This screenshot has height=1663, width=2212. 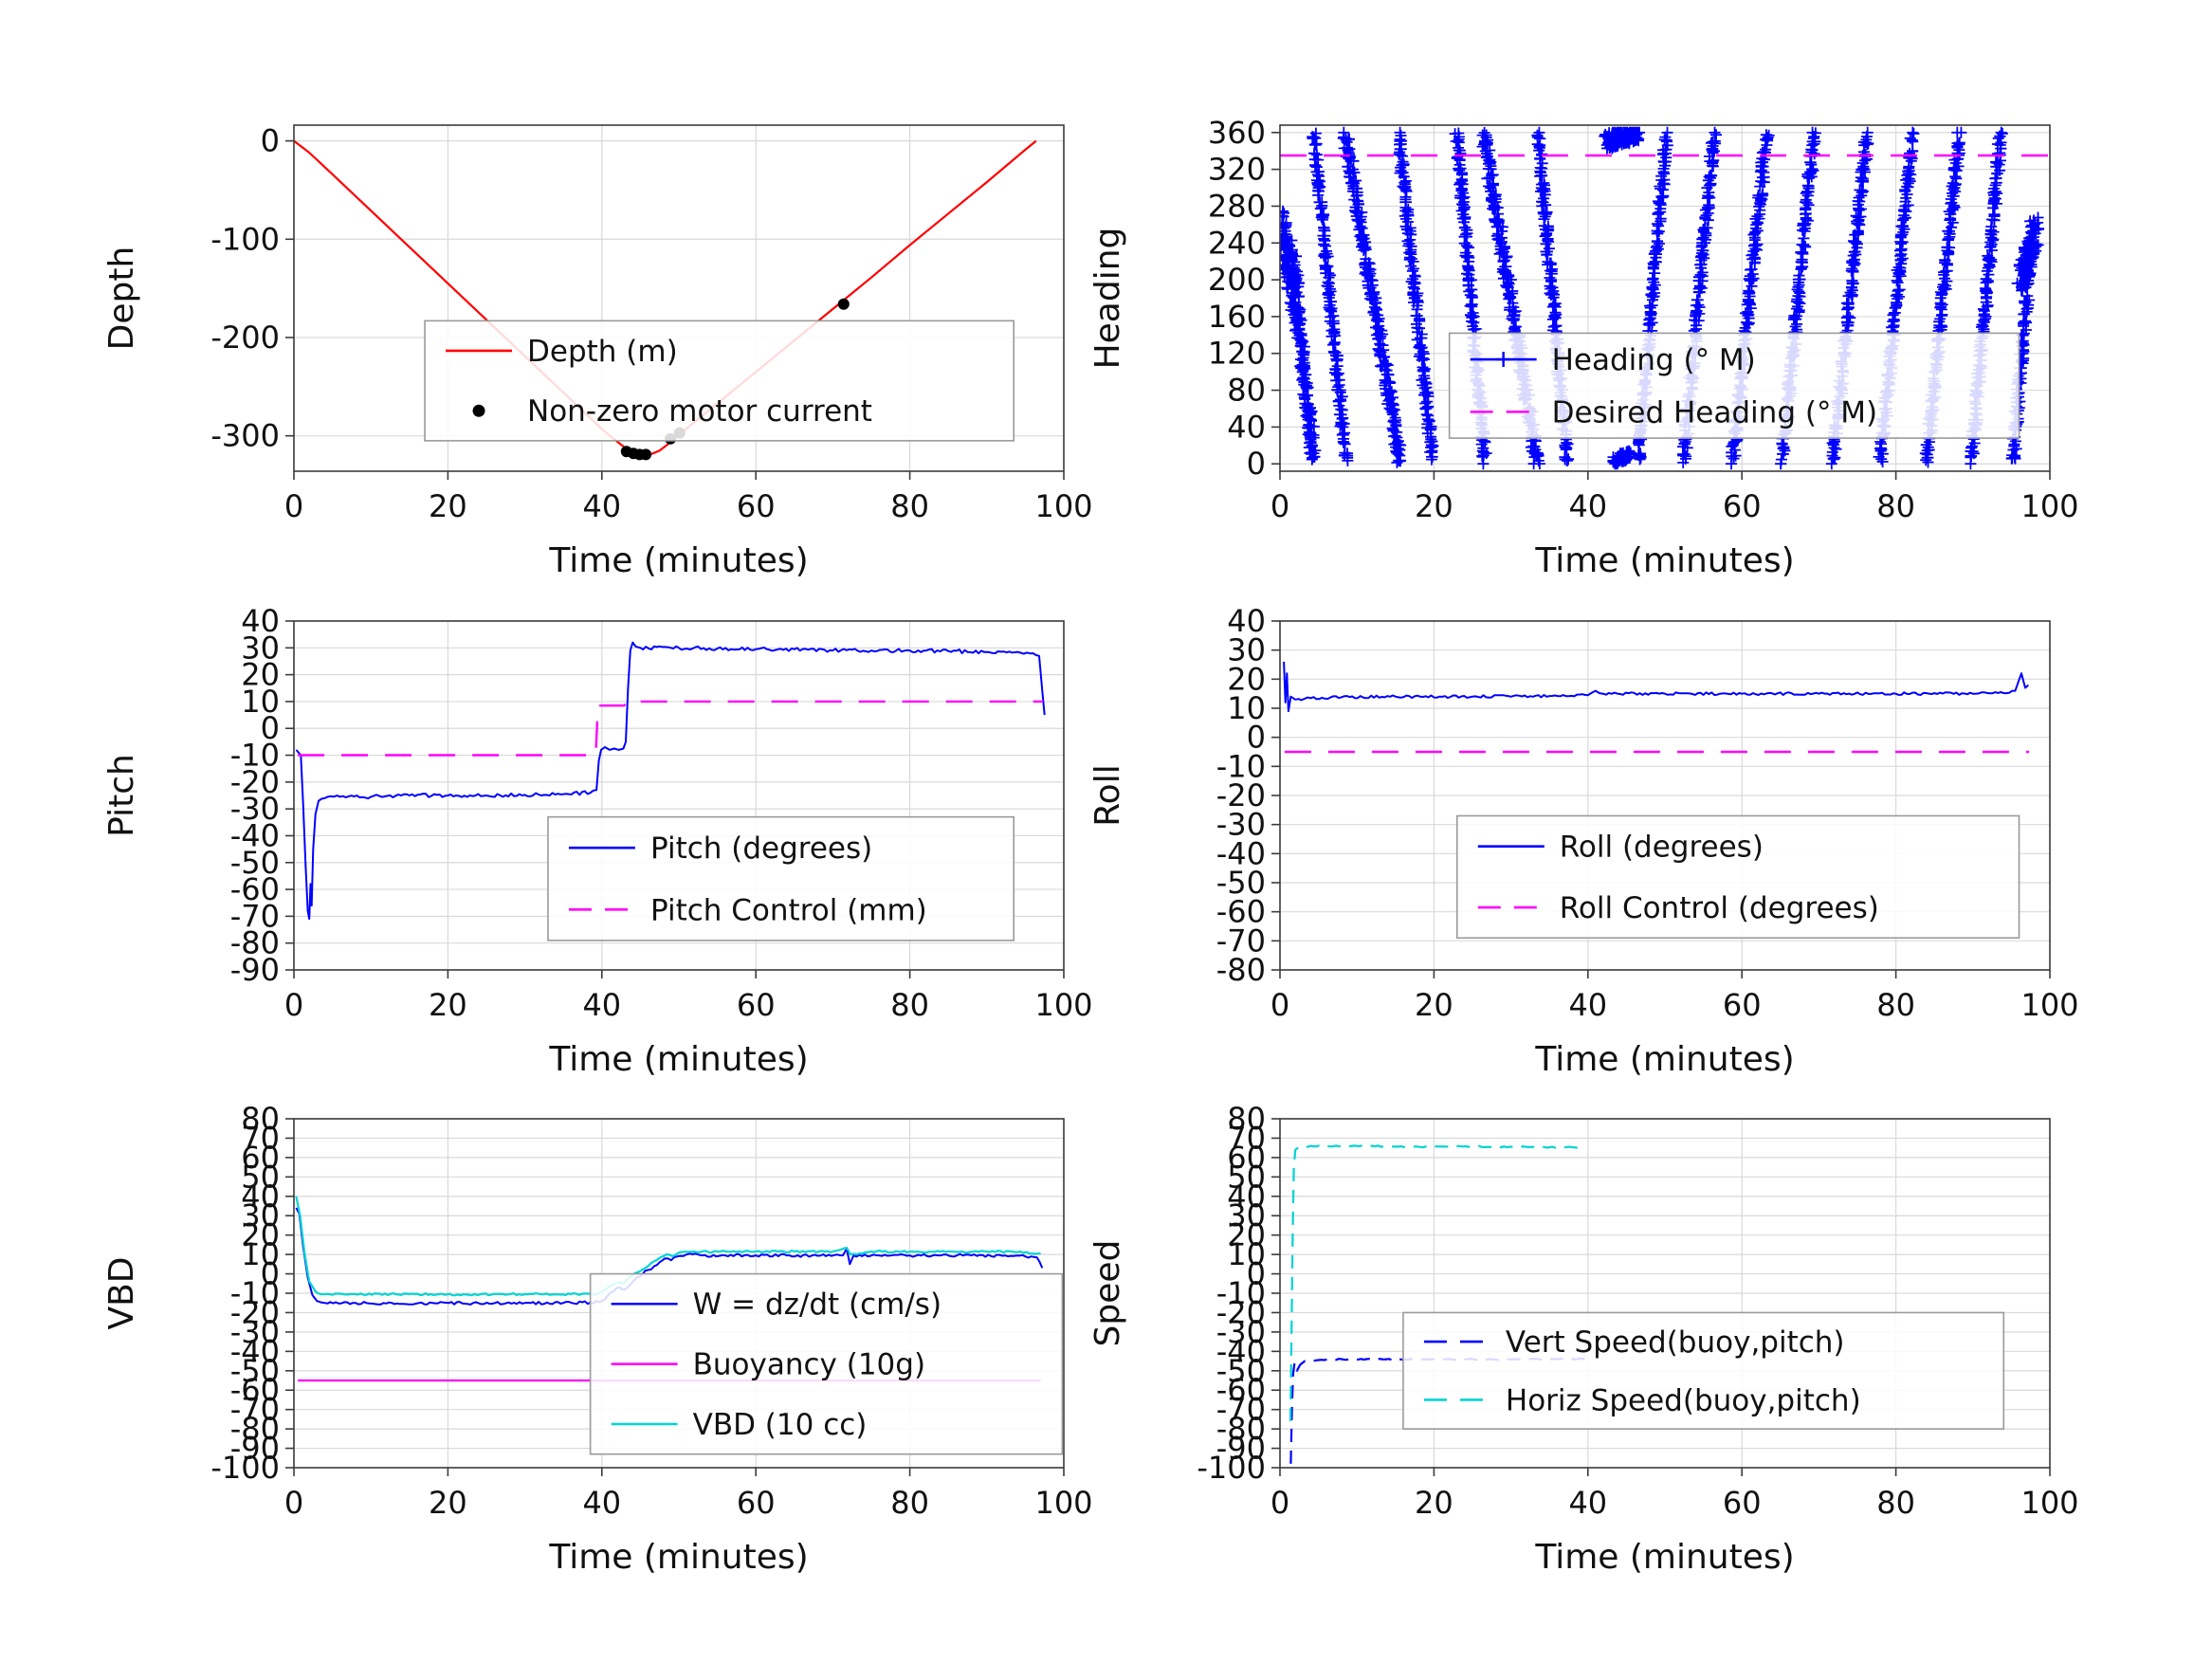 What do you see at coordinates (1503, 360) in the screenshot?
I see `legend-plus-marker` at bounding box center [1503, 360].